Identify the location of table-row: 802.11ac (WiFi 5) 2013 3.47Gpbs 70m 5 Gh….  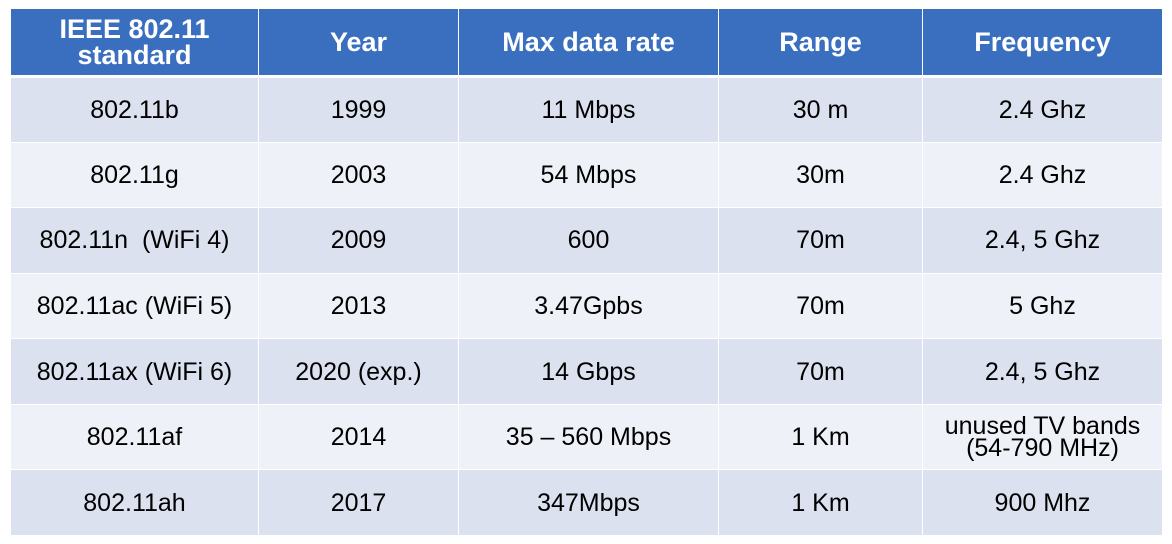
(586, 306).